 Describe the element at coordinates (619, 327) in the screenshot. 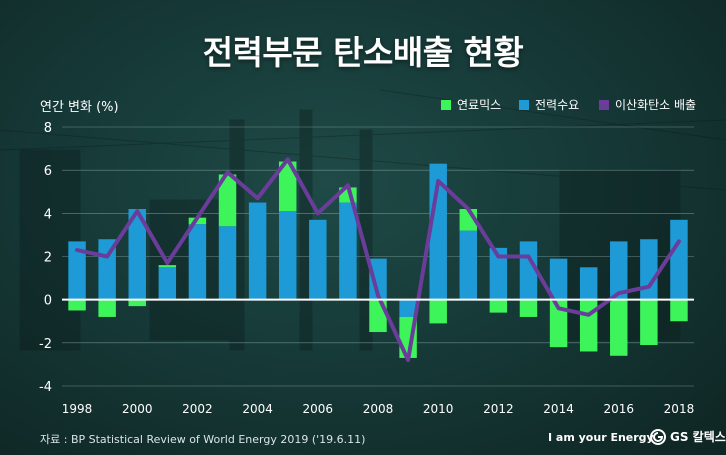

I see `bar-fuel-mix-2016` at that location.